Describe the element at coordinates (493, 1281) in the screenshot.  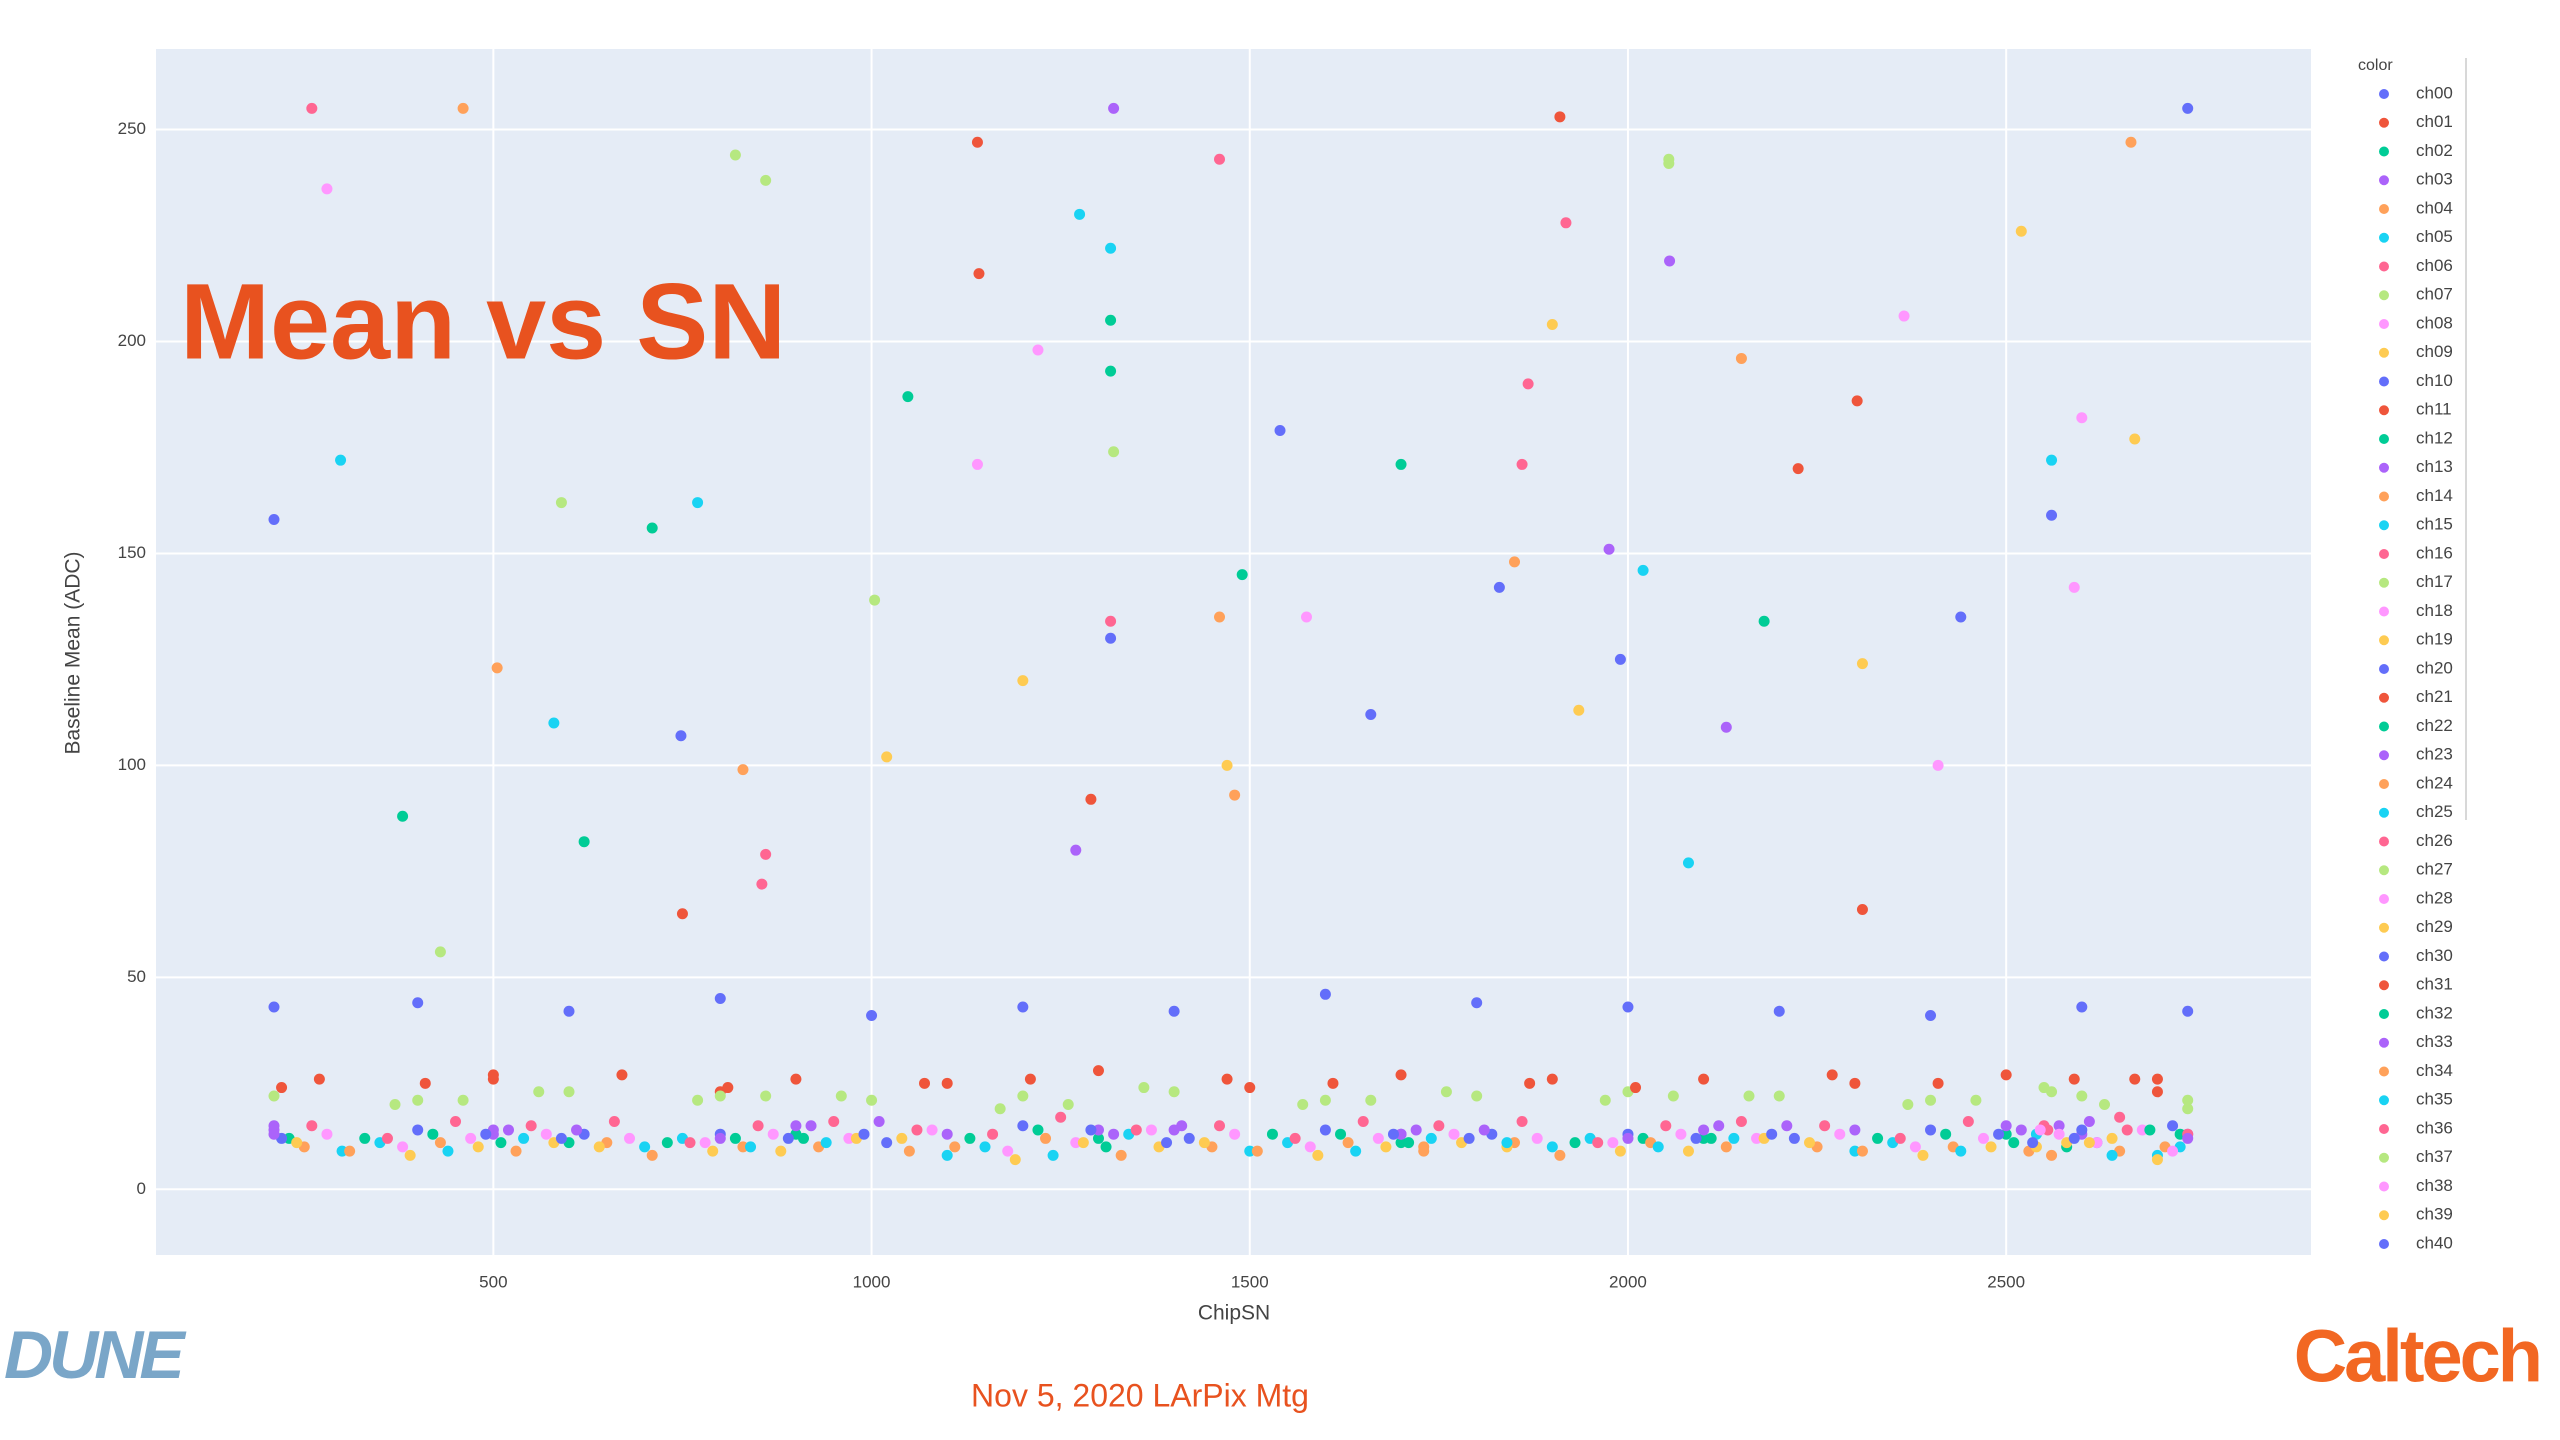
I see `x-tick-label: 500` at that location.